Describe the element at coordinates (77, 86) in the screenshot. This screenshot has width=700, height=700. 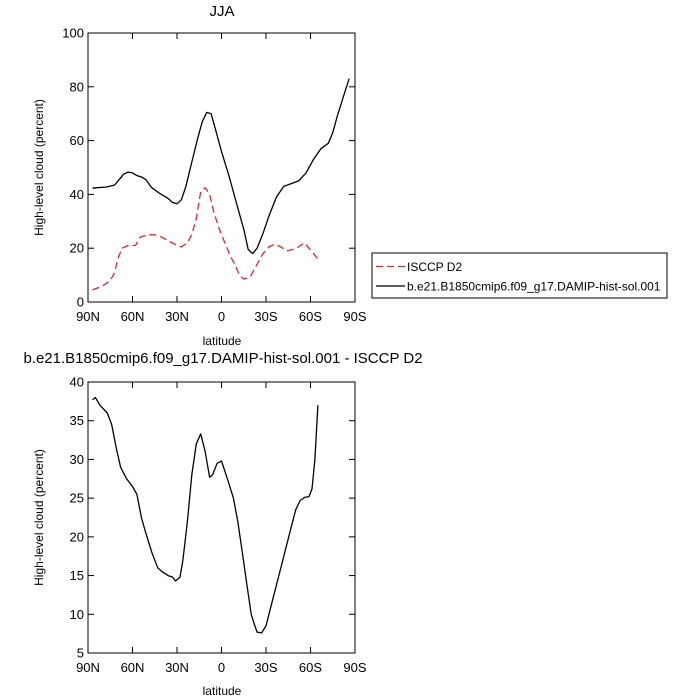
I see `top-y-tick-label: 80` at that location.